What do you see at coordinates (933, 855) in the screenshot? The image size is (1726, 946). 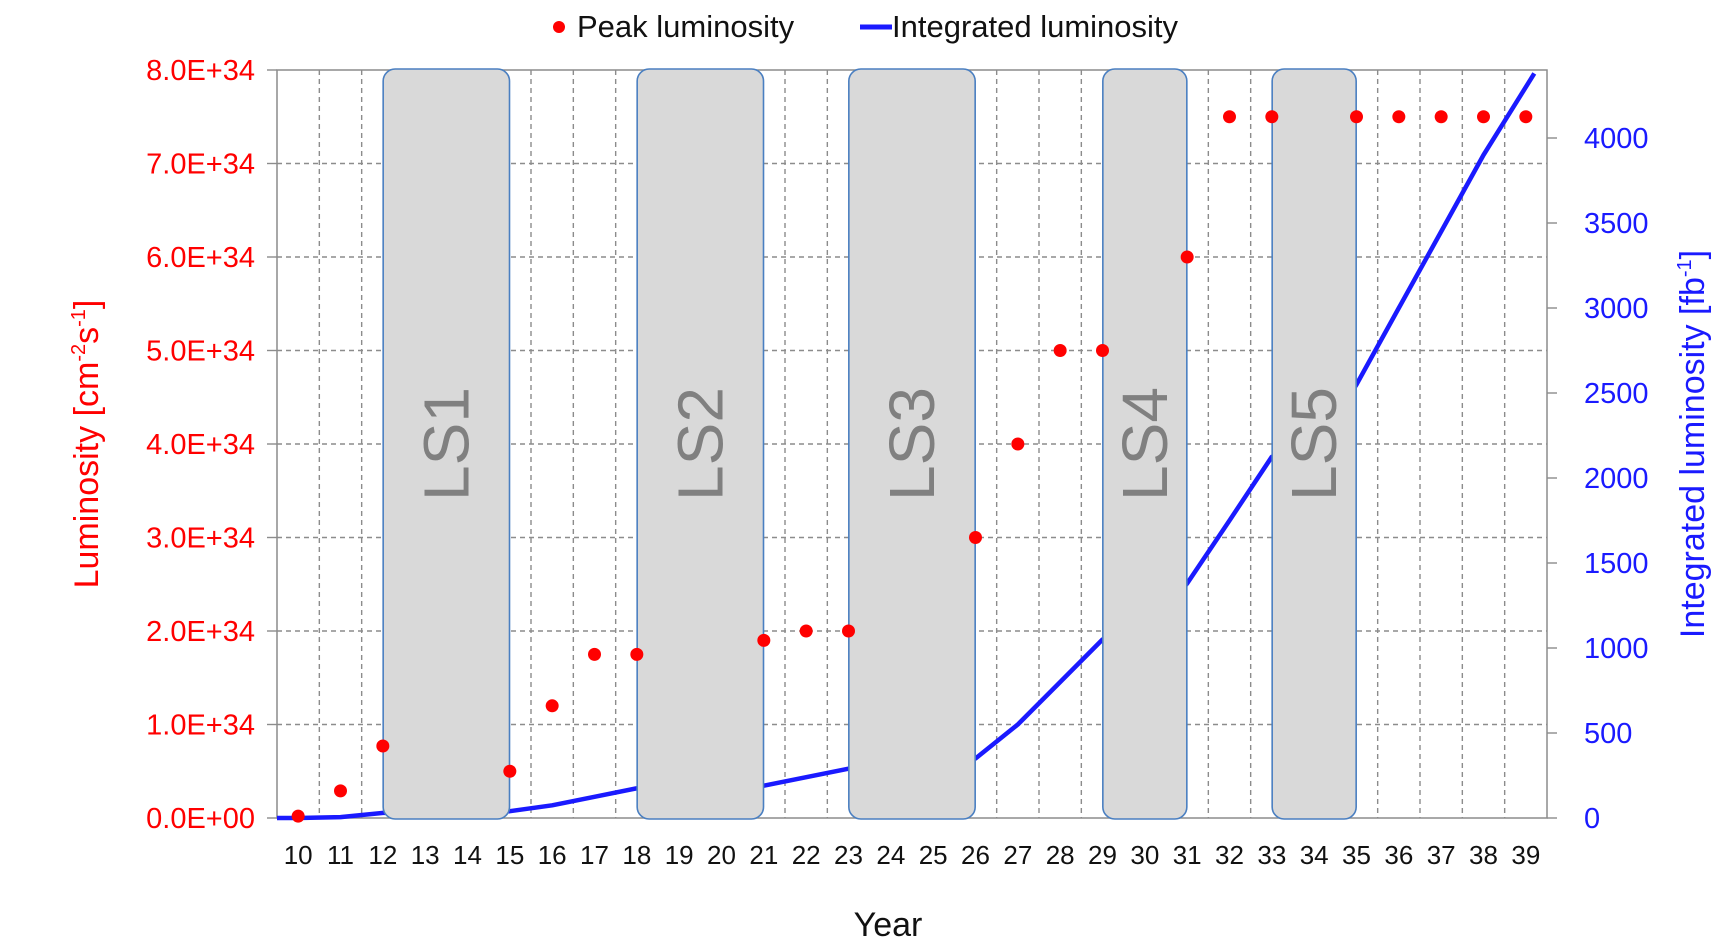 I see `x-tick-label: 25` at bounding box center [933, 855].